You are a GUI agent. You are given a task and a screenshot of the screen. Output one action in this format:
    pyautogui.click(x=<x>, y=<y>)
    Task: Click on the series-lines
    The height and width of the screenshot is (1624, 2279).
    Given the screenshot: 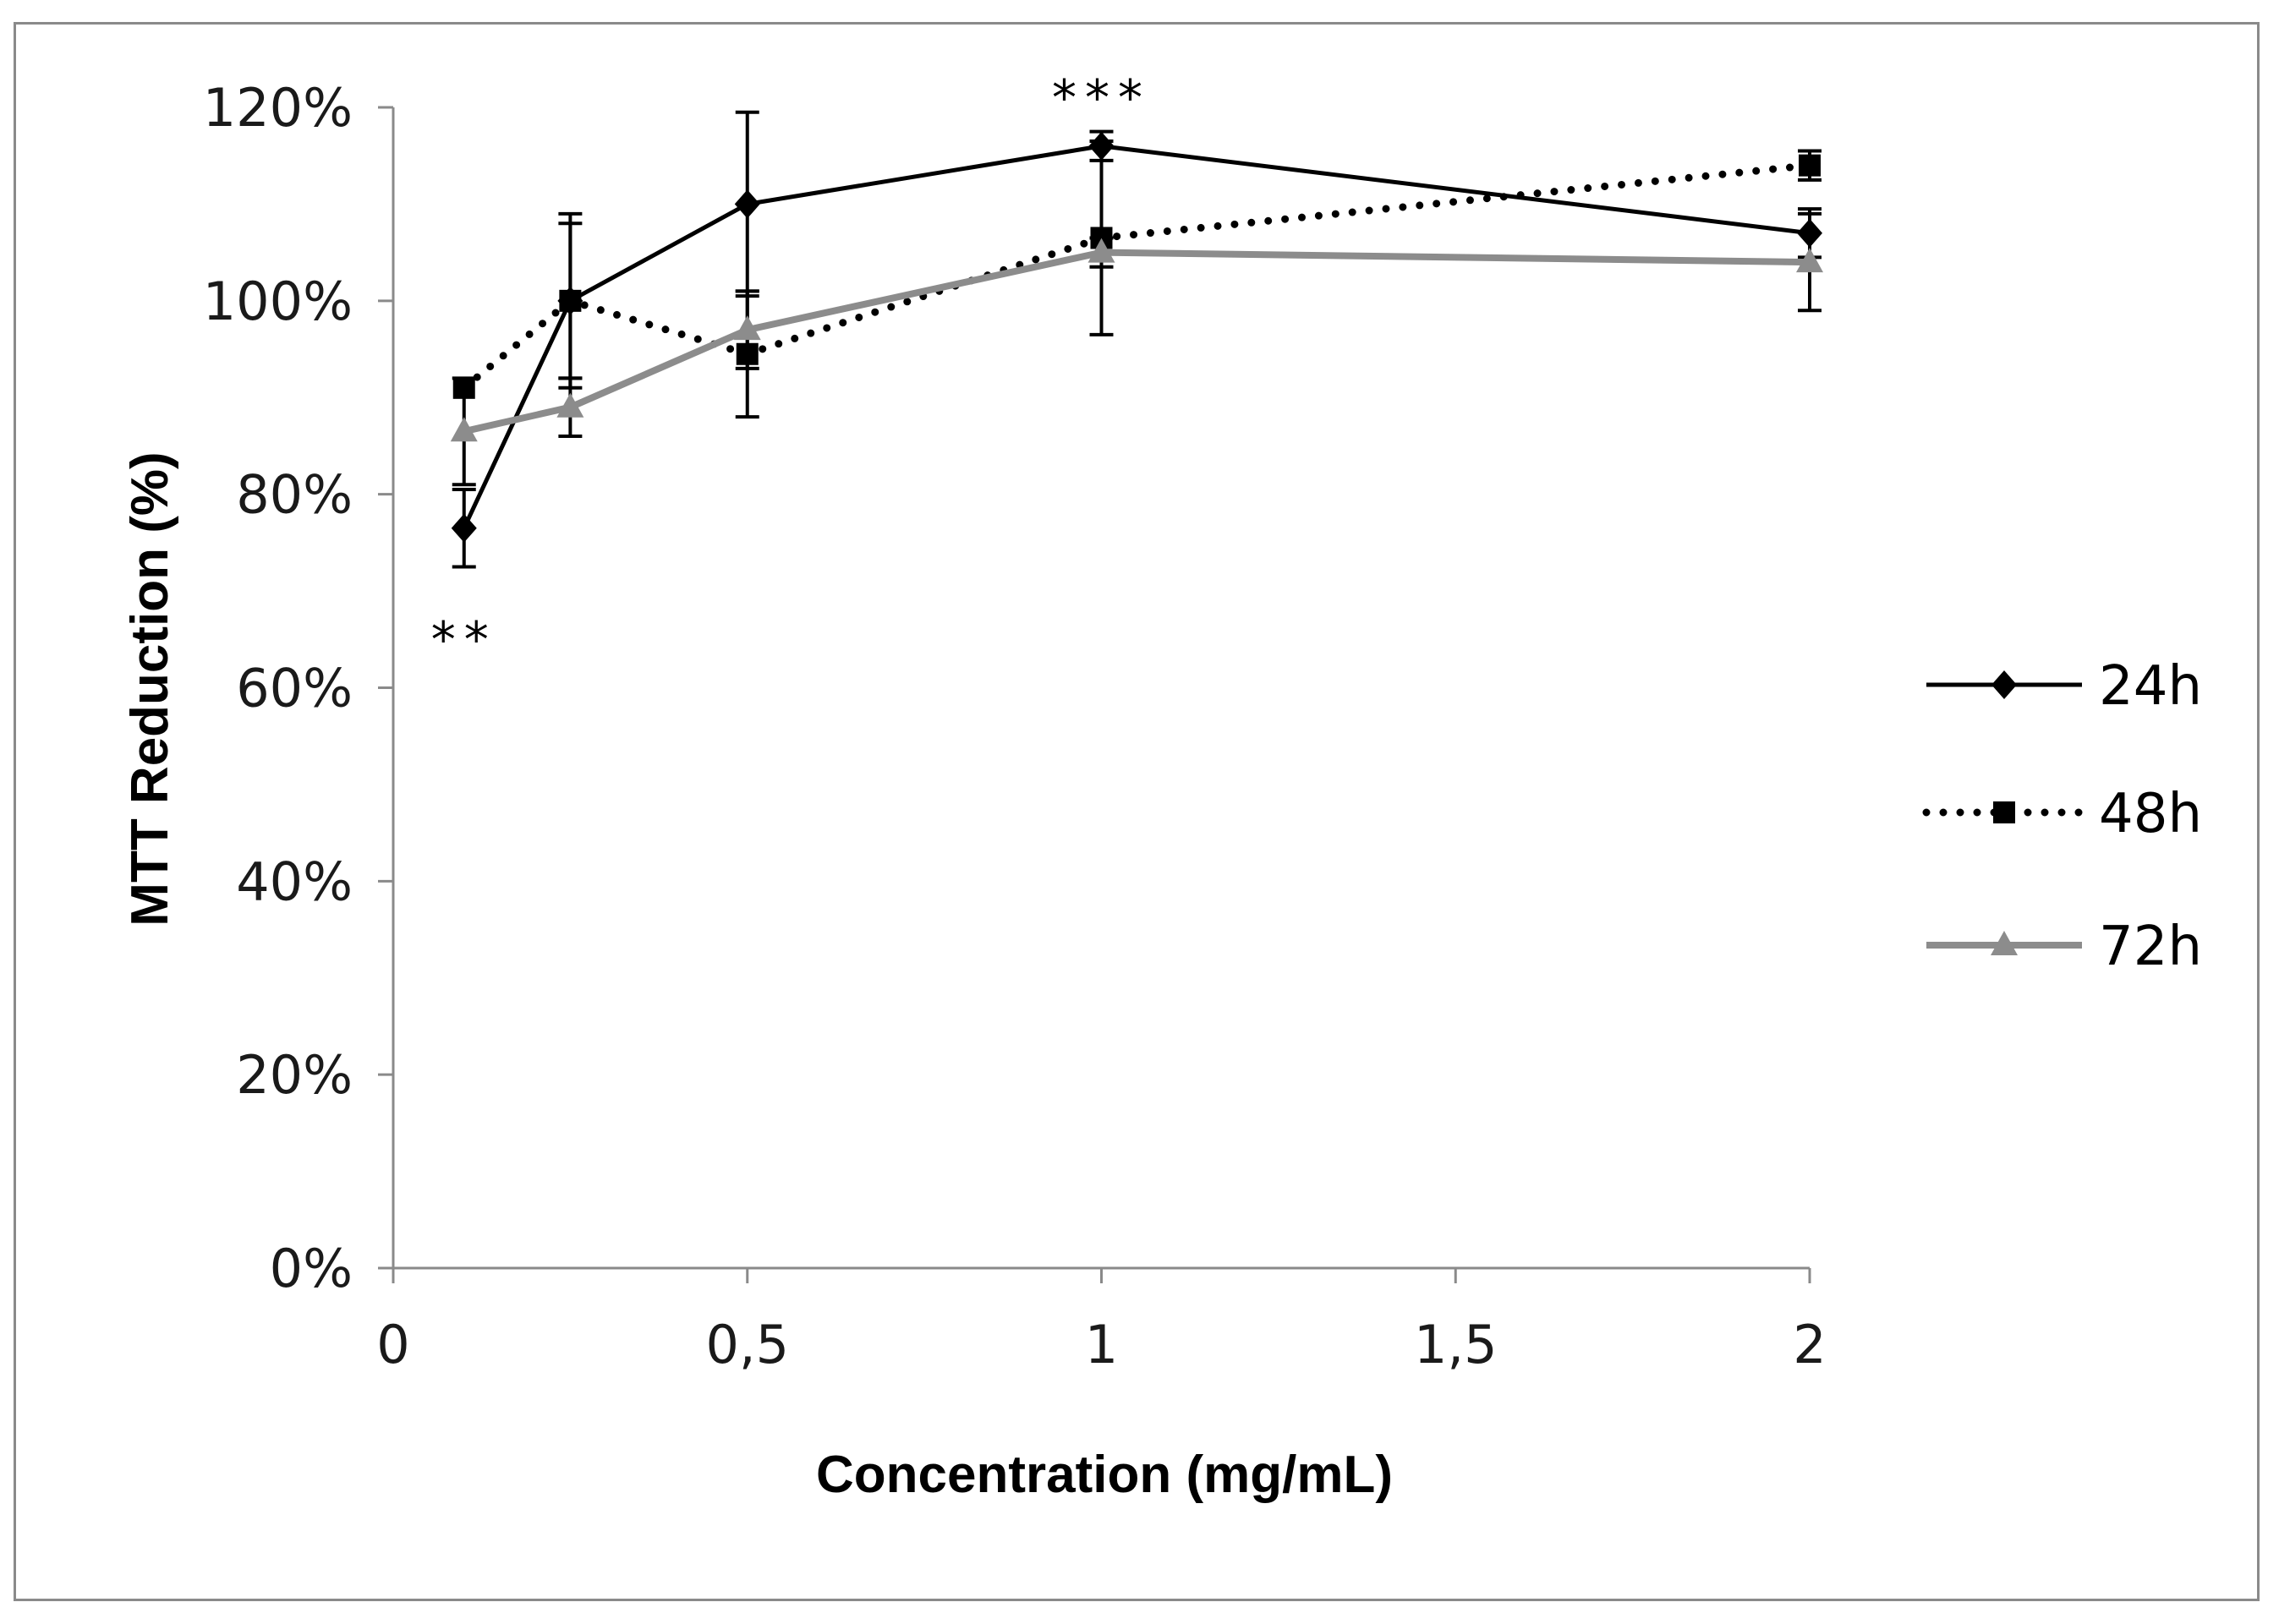 What is the action you would take?
    pyautogui.click(x=1137, y=336)
    